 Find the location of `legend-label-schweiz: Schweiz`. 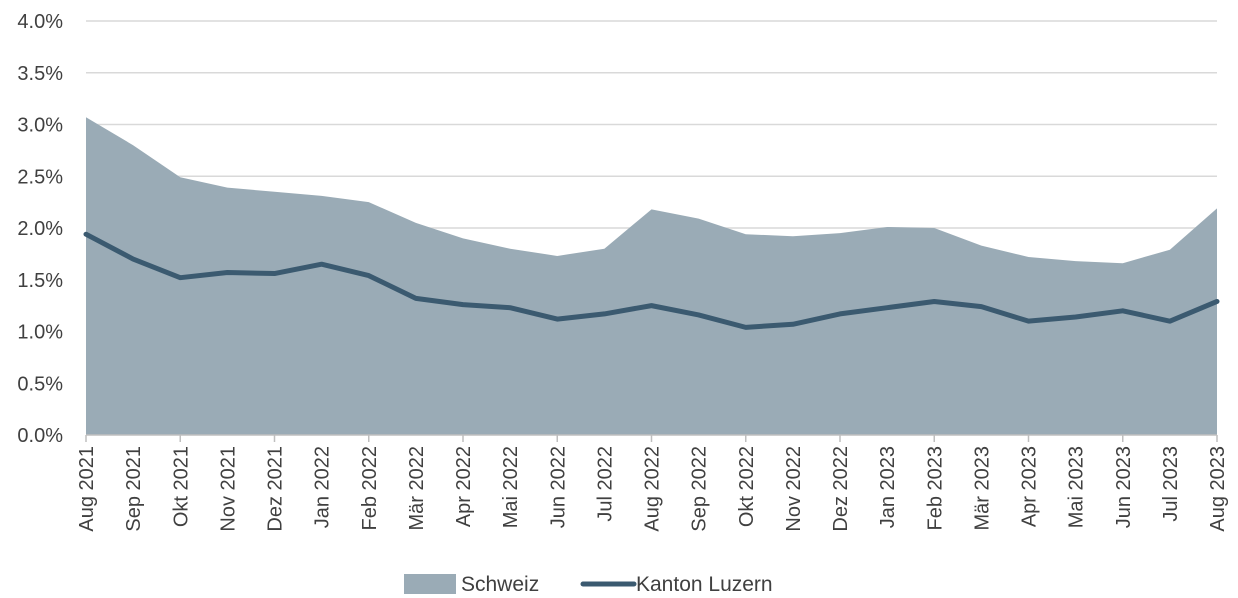

legend-label-schweiz: Schweiz is located at coordinates (500, 584).